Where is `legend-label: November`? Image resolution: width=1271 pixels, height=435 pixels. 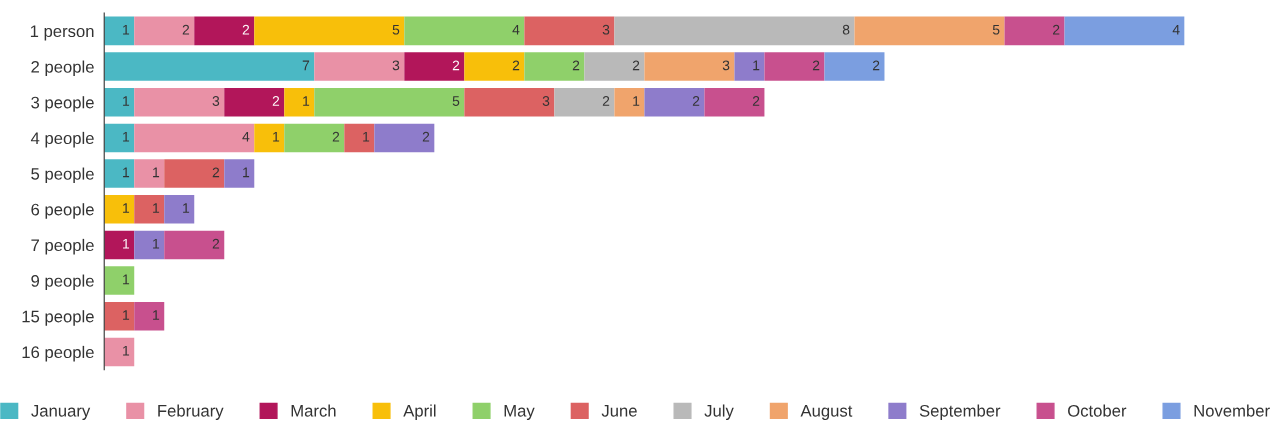
legend-label: November is located at coordinates (1232, 410).